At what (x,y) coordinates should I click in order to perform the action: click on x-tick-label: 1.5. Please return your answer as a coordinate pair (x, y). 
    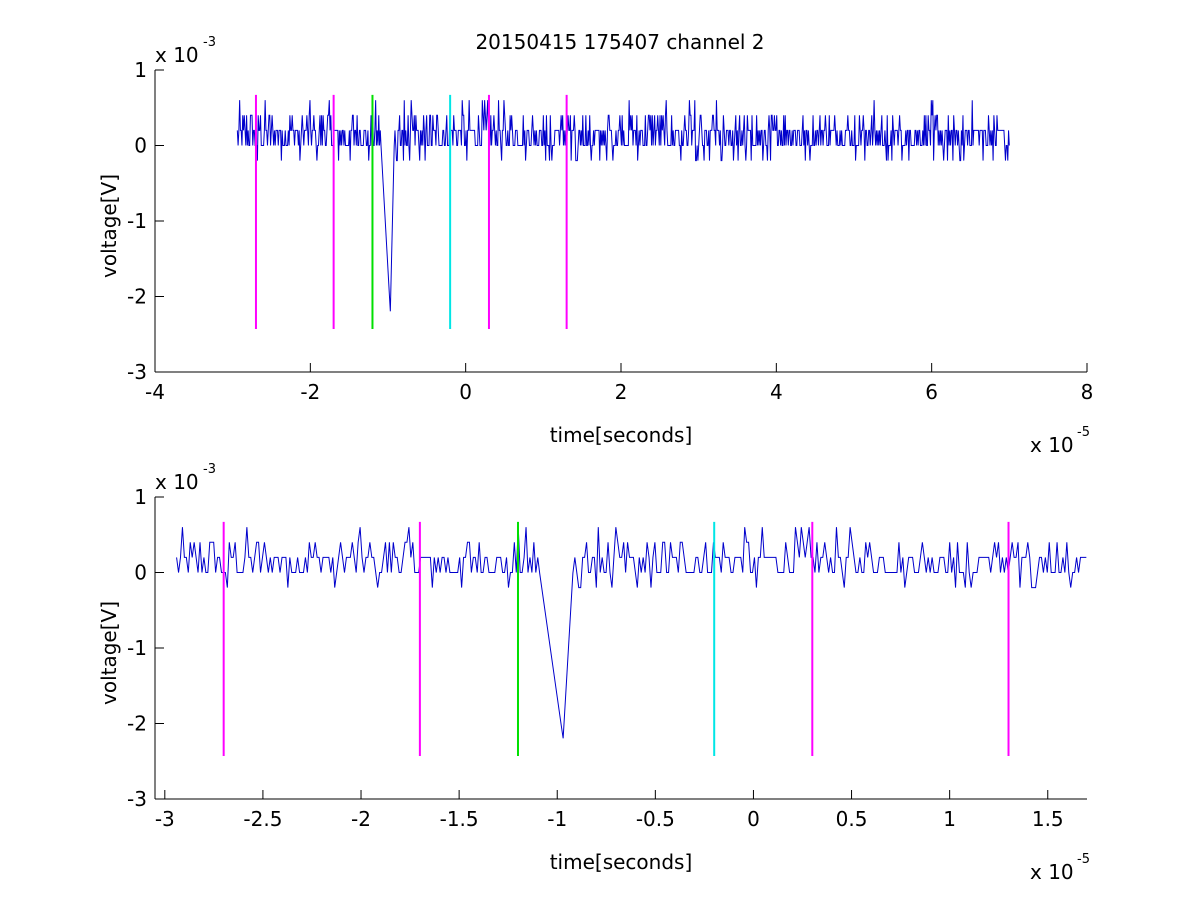
    Looking at the image, I should click on (1048, 819).